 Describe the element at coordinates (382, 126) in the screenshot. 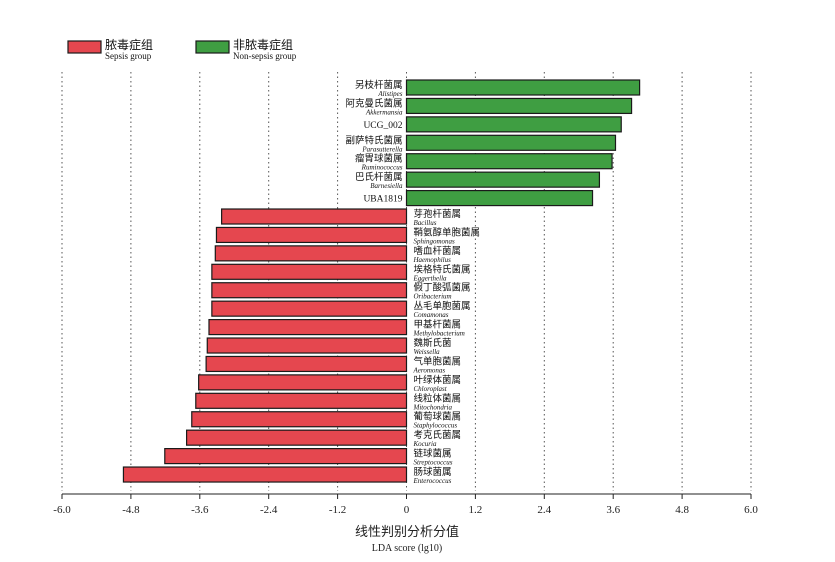

I see `bar-label-chinese: UCG_002` at that location.